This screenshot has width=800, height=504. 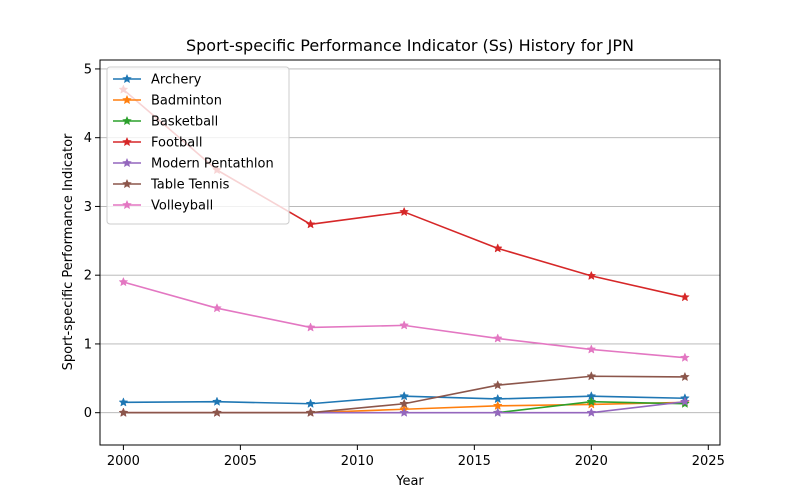 I want to click on x-axis-ticks: 2000 2005 2010 2015 2020 2025, so click(x=416, y=457).